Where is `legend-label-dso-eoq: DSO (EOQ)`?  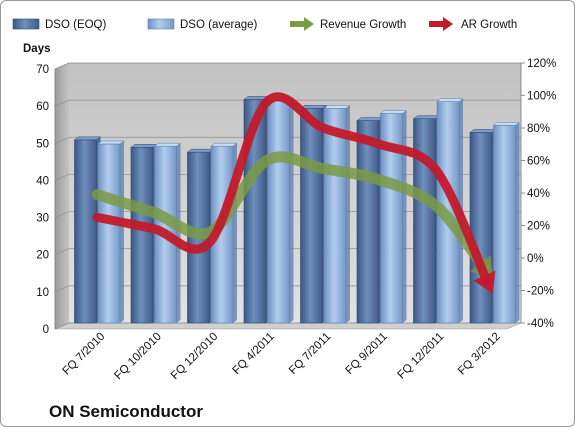 legend-label-dso-eoq: DSO (EOQ) is located at coordinates (76, 25).